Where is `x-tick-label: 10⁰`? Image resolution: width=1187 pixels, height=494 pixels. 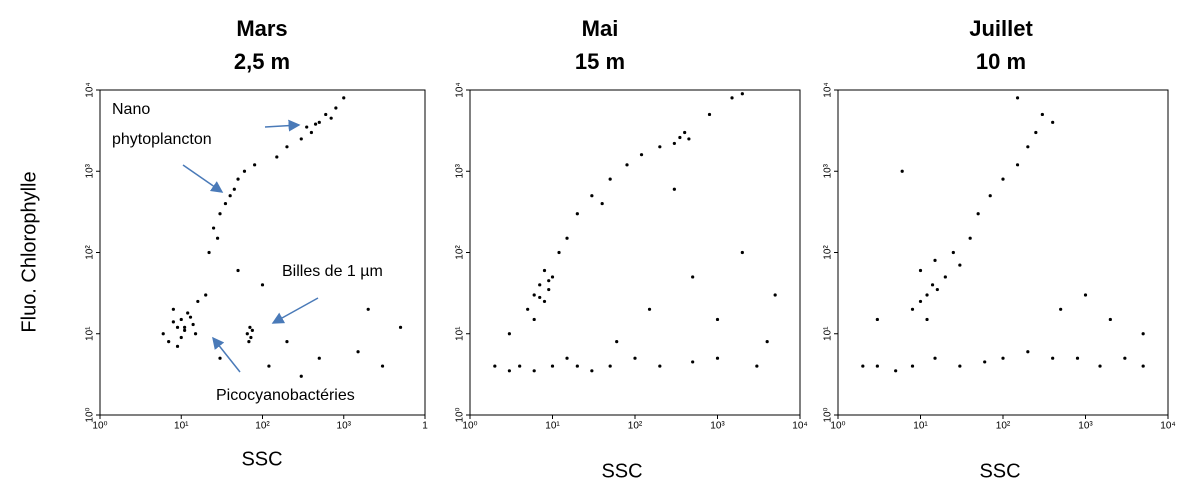 x-tick-label: 10⁰ is located at coordinates (837, 426).